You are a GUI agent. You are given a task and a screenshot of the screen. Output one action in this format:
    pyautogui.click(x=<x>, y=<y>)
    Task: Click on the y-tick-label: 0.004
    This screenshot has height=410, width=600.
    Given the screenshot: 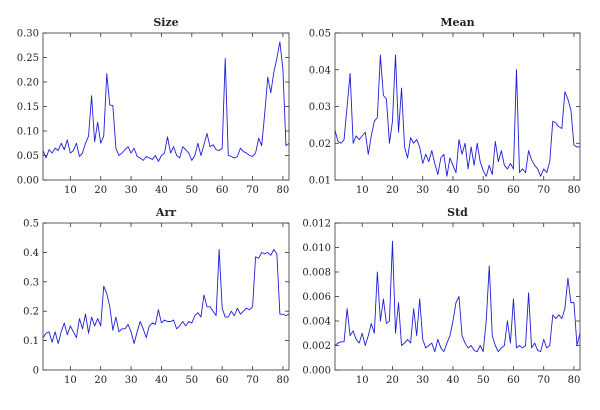 What is the action you would take?
    pyautogui.click(x=316, y=322)
    